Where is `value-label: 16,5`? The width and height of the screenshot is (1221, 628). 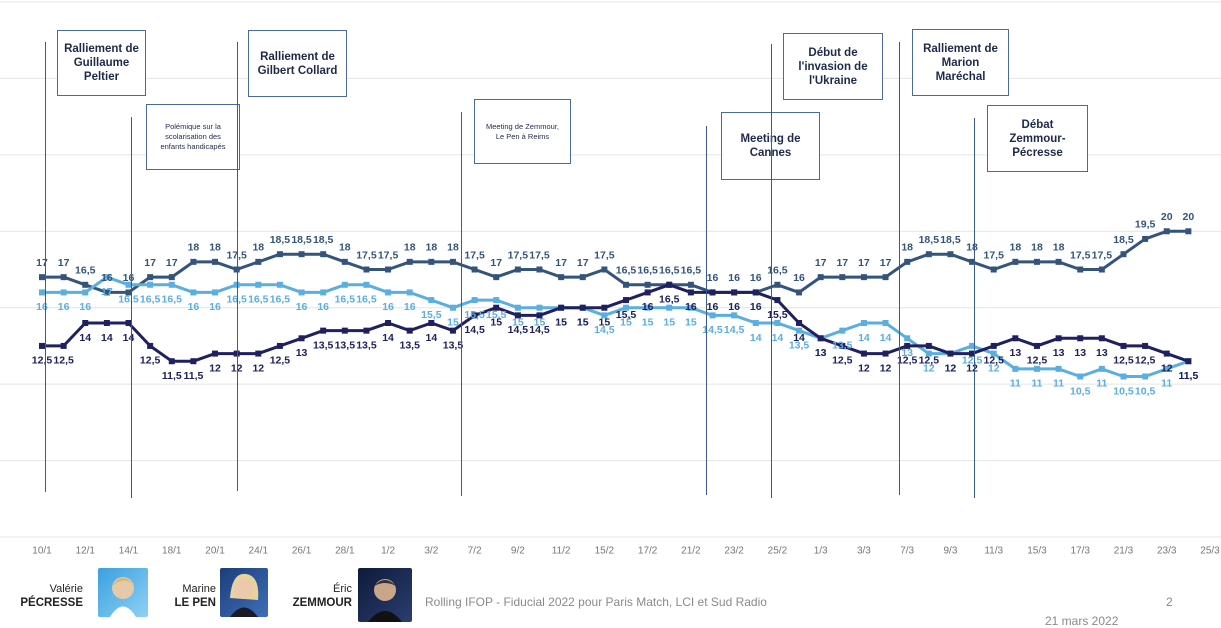
value-label: 16,5 is located at coordinates (669, 300).